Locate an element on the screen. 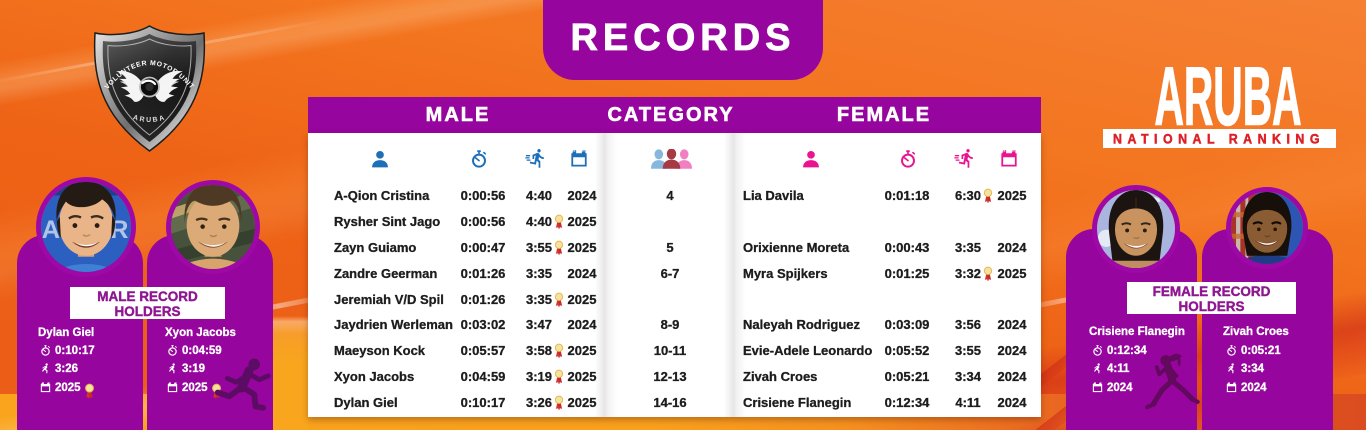  svg-text: IA is located at coordinates (50, 230).